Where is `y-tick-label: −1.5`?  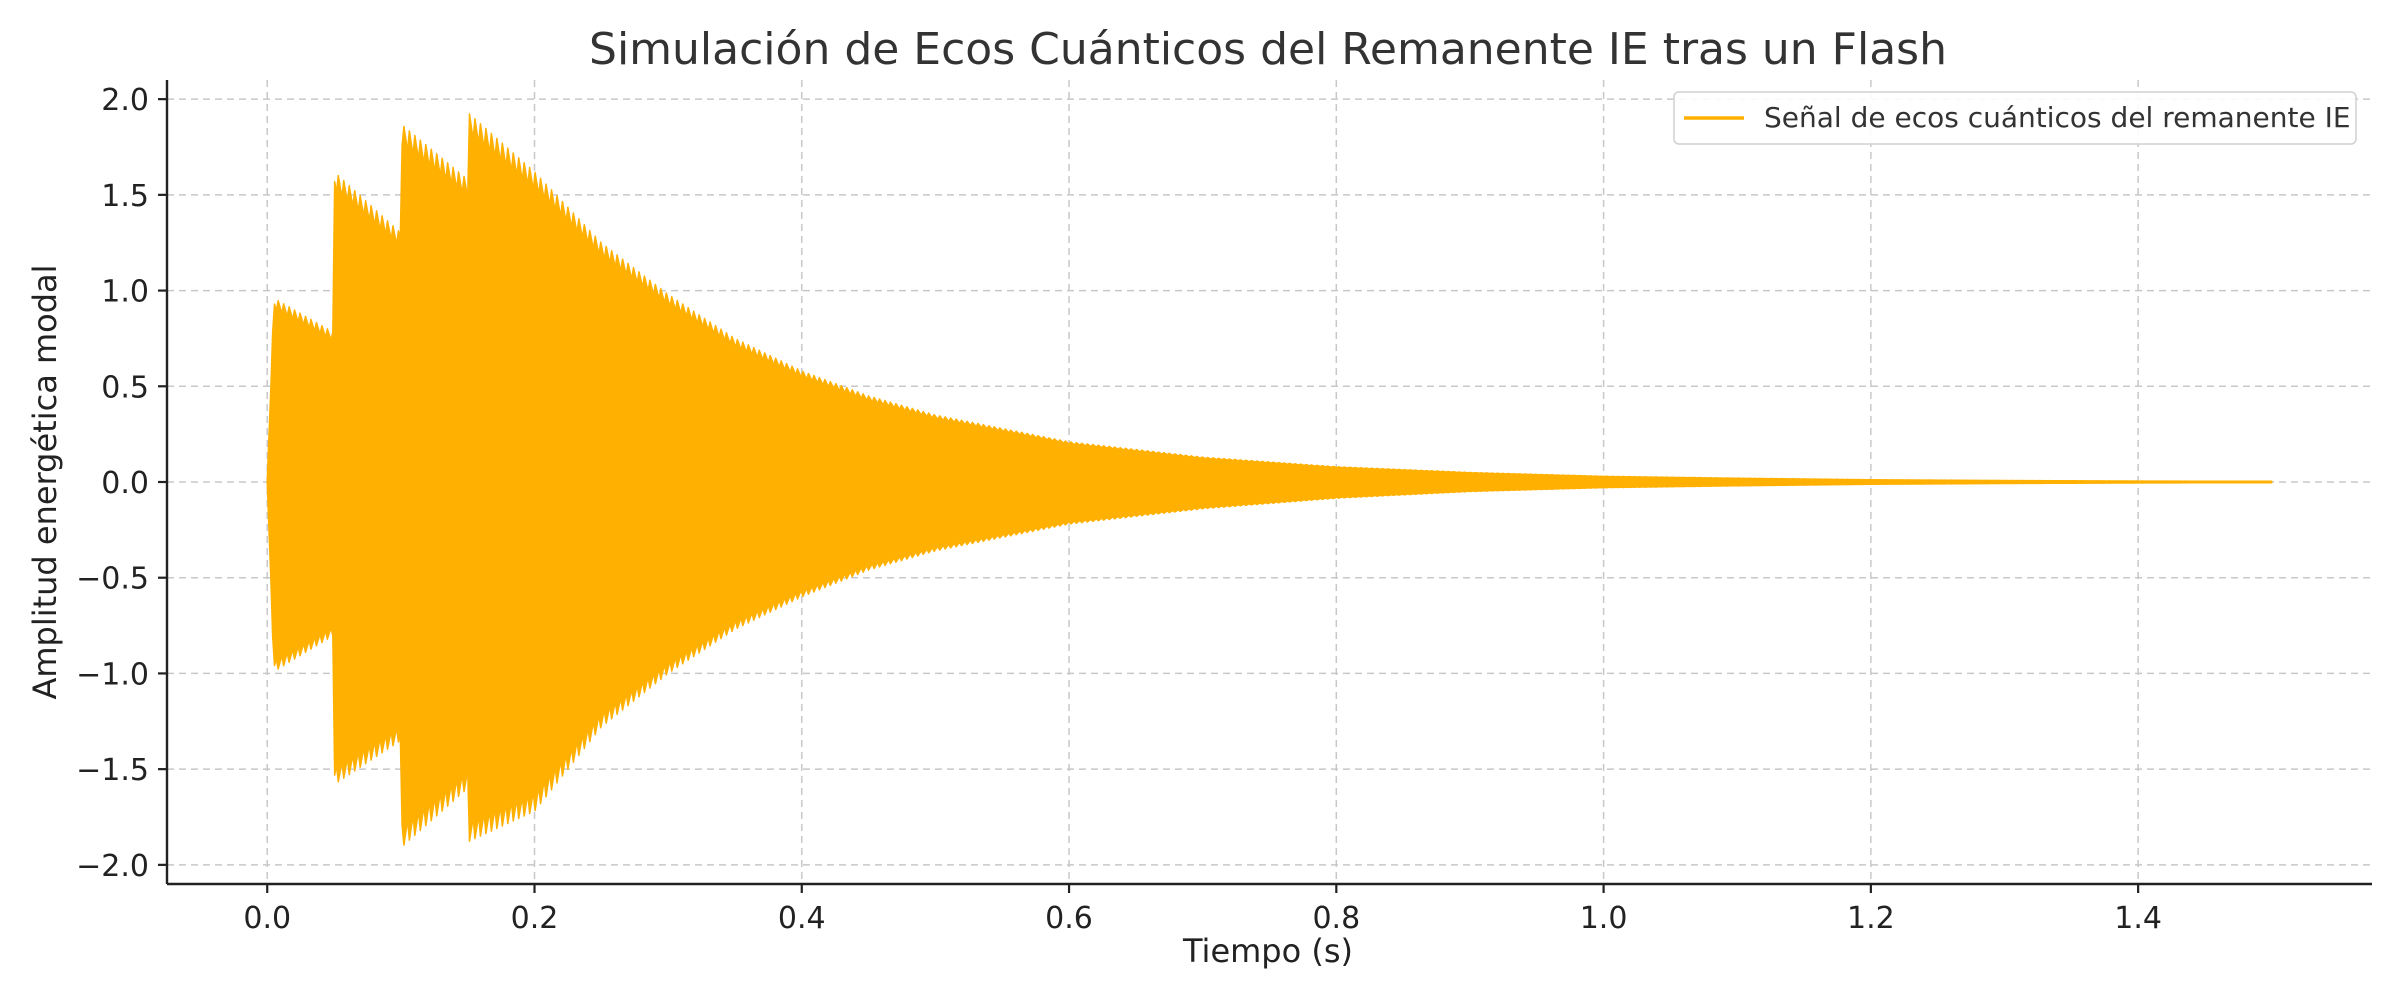
y-tick-label: −1.5 is located at coordinates (112, 770).